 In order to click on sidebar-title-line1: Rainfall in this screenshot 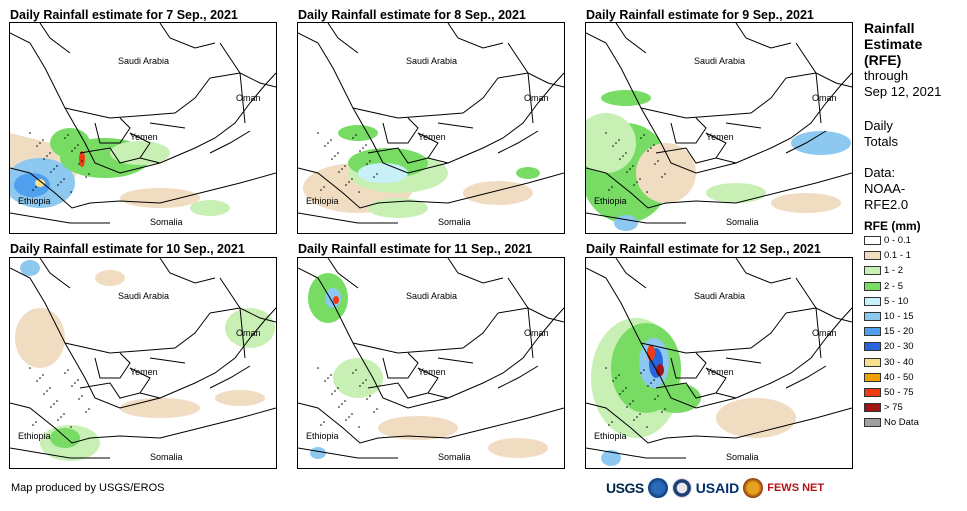, I will do `click(889, 28)`.